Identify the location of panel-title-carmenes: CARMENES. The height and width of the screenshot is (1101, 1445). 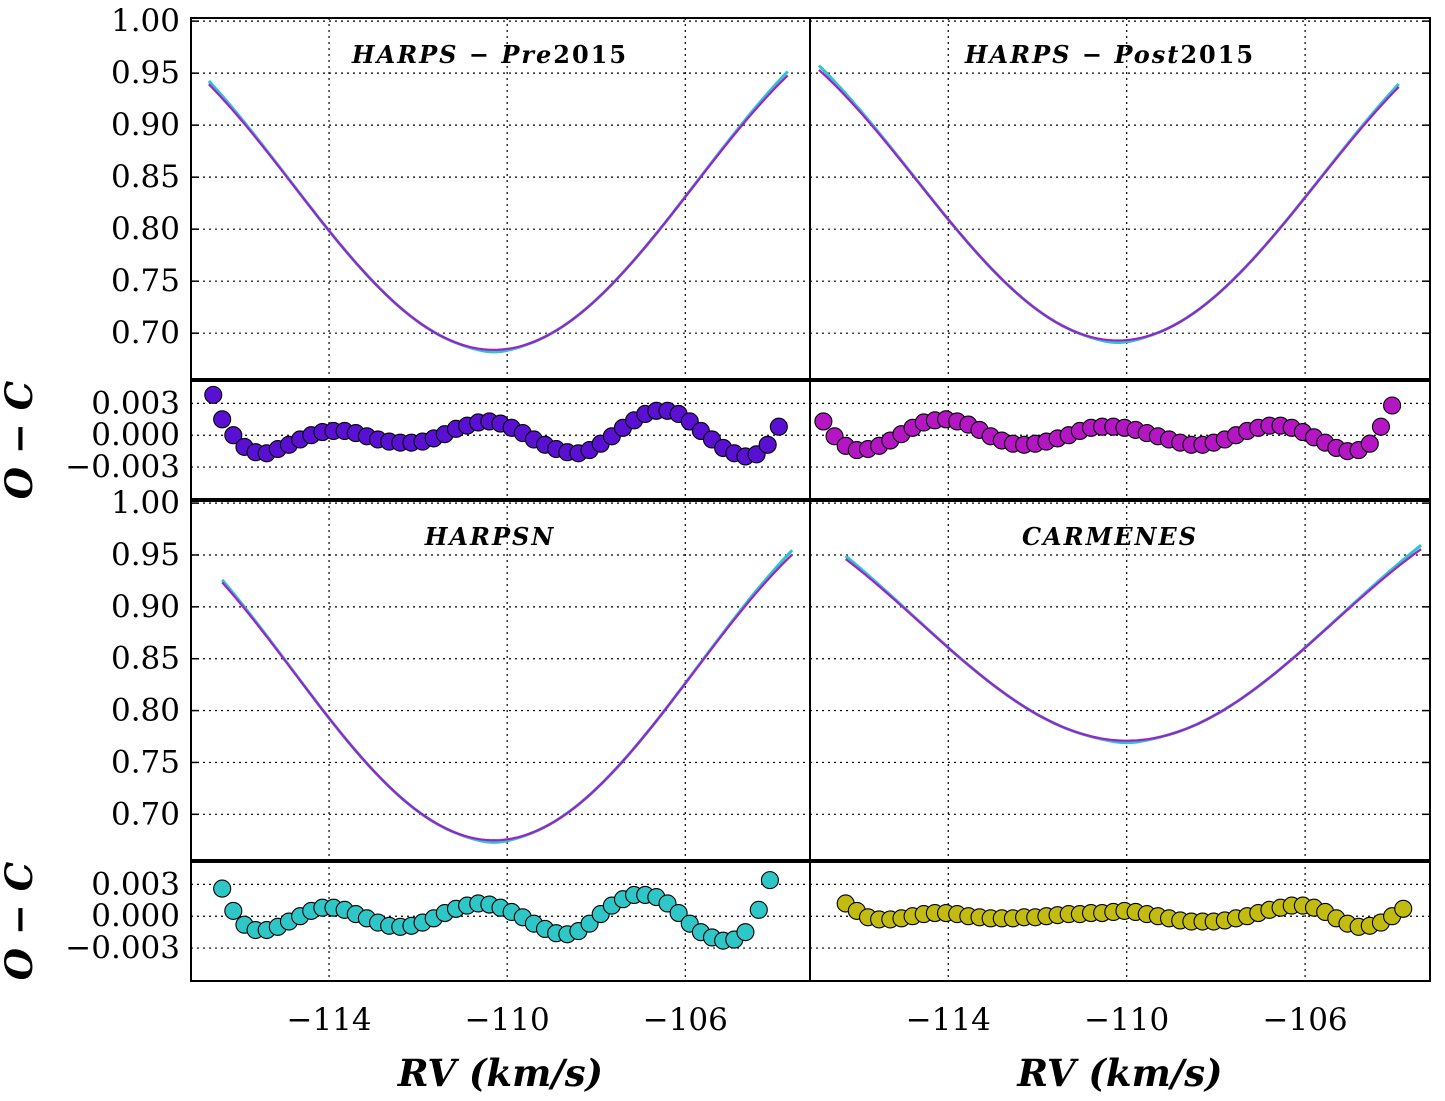
(1110, 536).